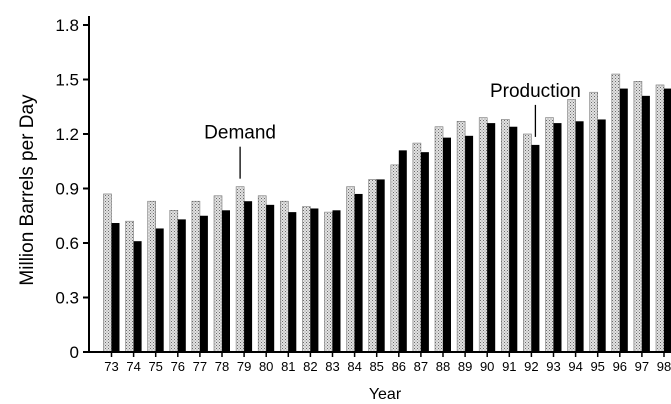 The width and height of the screenshot is (671, 404). What do you see at coordinates (553, 366) in the screenshot?
I see `x-tick-label: 93` at bounding box center [553, 366].